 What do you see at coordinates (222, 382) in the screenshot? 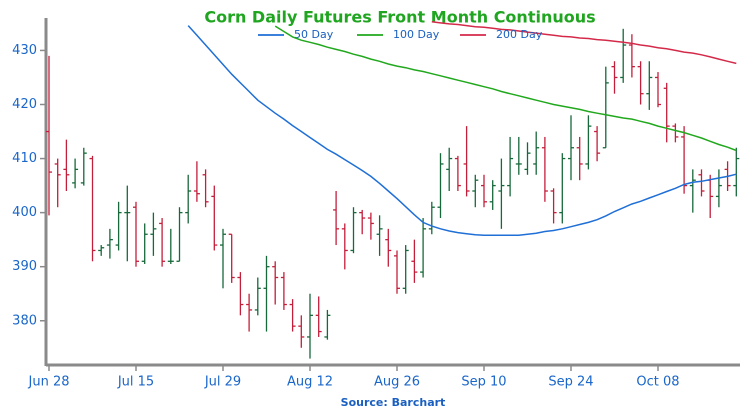
I see `x-tick-label: Jul 29` at bounding box center [222, 382].